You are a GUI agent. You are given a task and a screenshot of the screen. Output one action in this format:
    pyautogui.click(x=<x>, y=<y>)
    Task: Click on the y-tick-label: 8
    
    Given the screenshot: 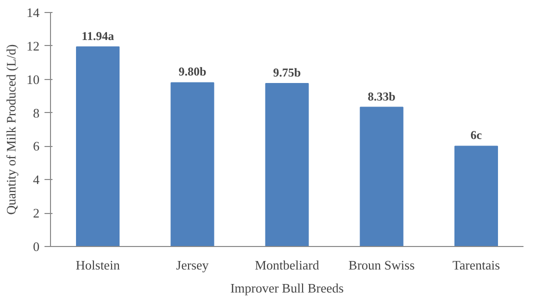 What is the action you would take?
    pyautogui.click(x=36, y=112)
    